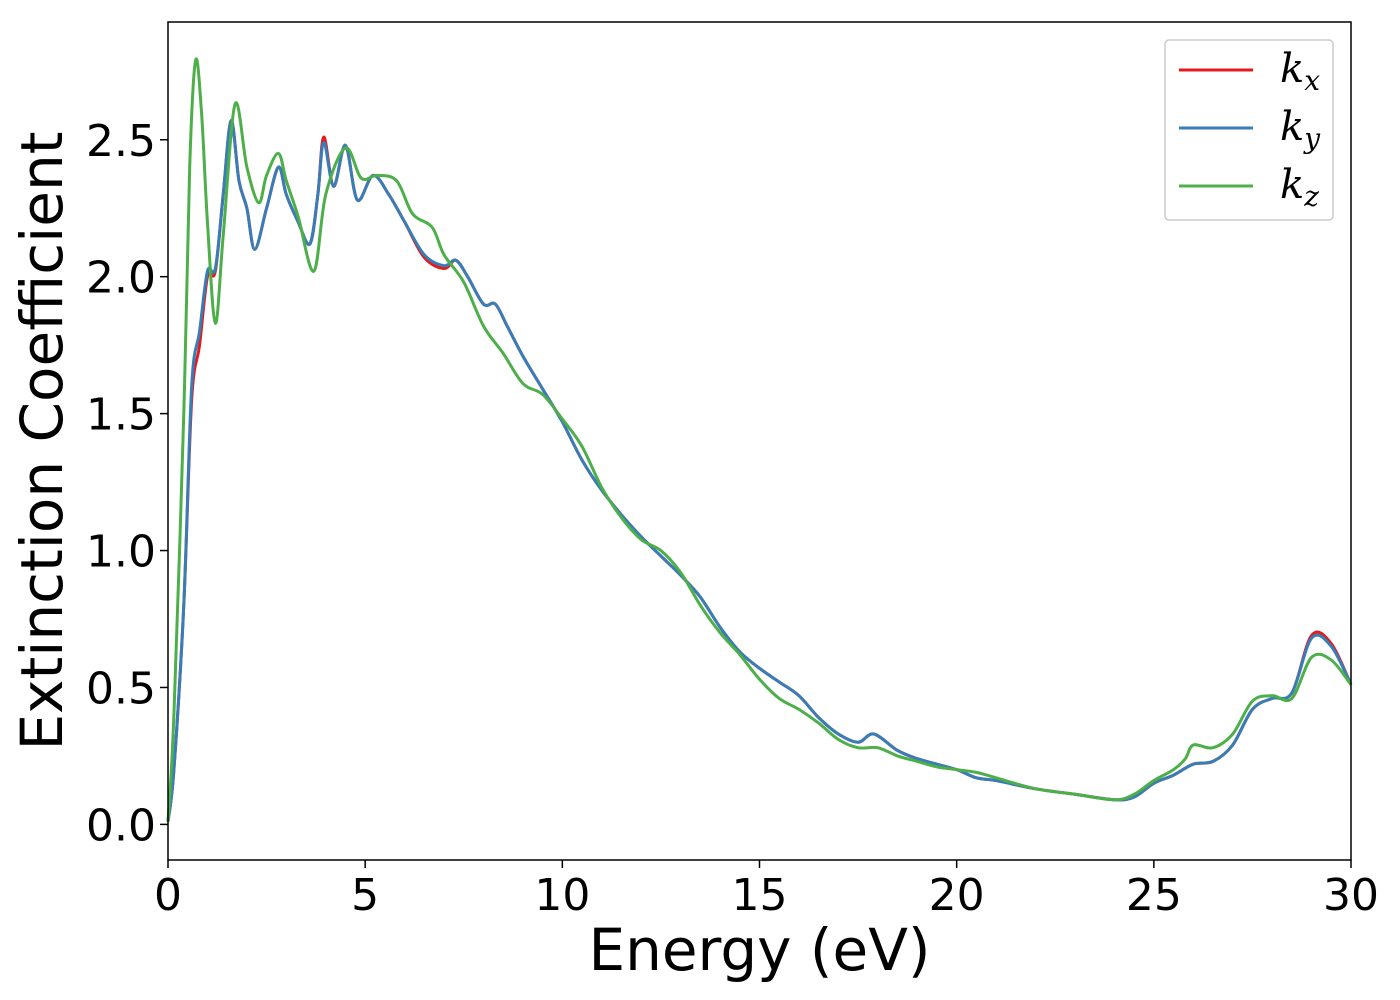 The width and height of the screenshot is (1400, 1000). I want to click on x-axis-ticks: 0 5 10 15 20 25 30, so click(766, 890).